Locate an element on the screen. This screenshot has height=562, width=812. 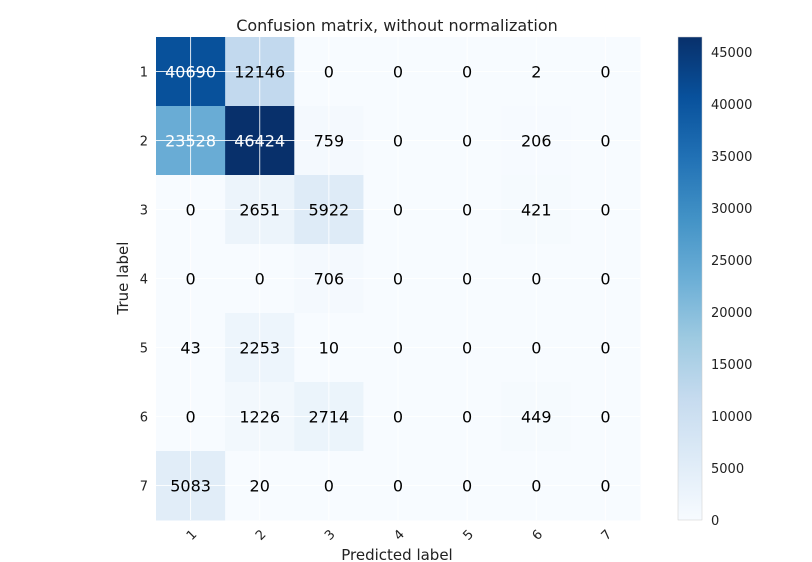
colorbar-tick-label: 40000 is located at coordinates (731, 105).